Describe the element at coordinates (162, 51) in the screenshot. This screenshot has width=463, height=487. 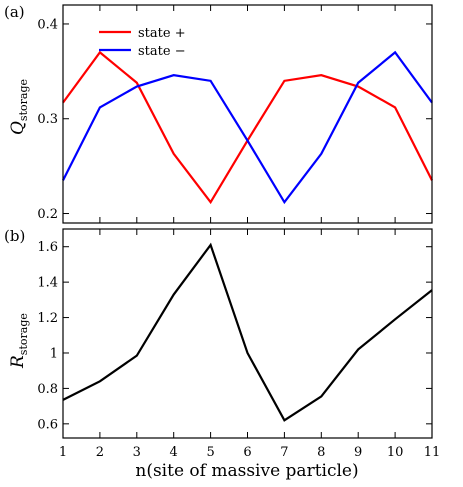
I see `legend-label-state-minus: state −` at that location.